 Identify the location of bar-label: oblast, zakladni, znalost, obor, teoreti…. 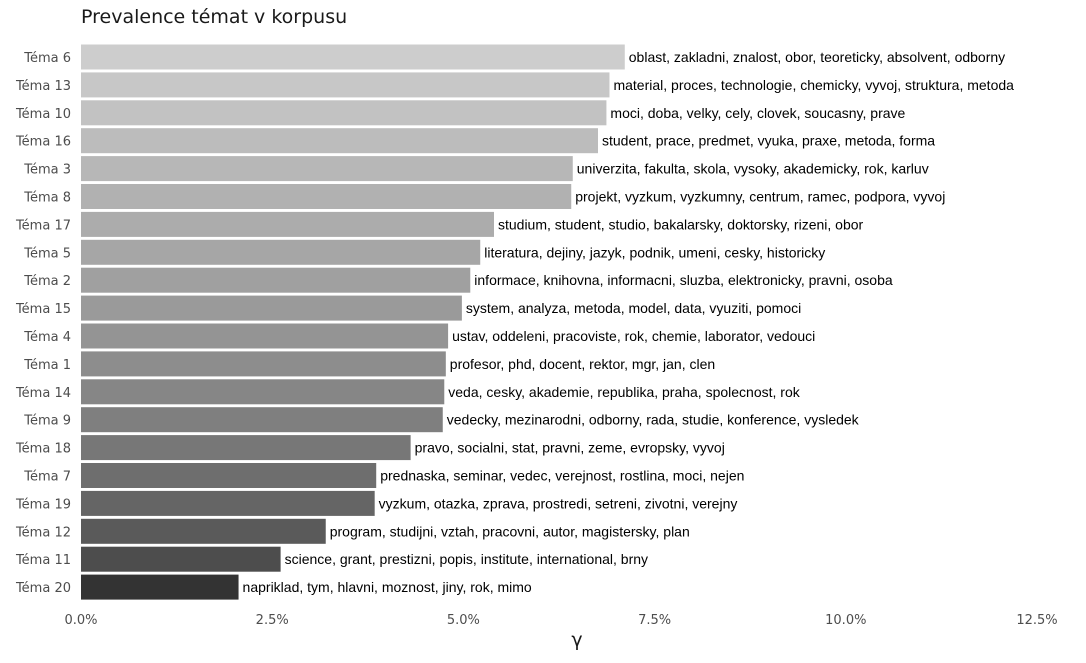
(817, 57).